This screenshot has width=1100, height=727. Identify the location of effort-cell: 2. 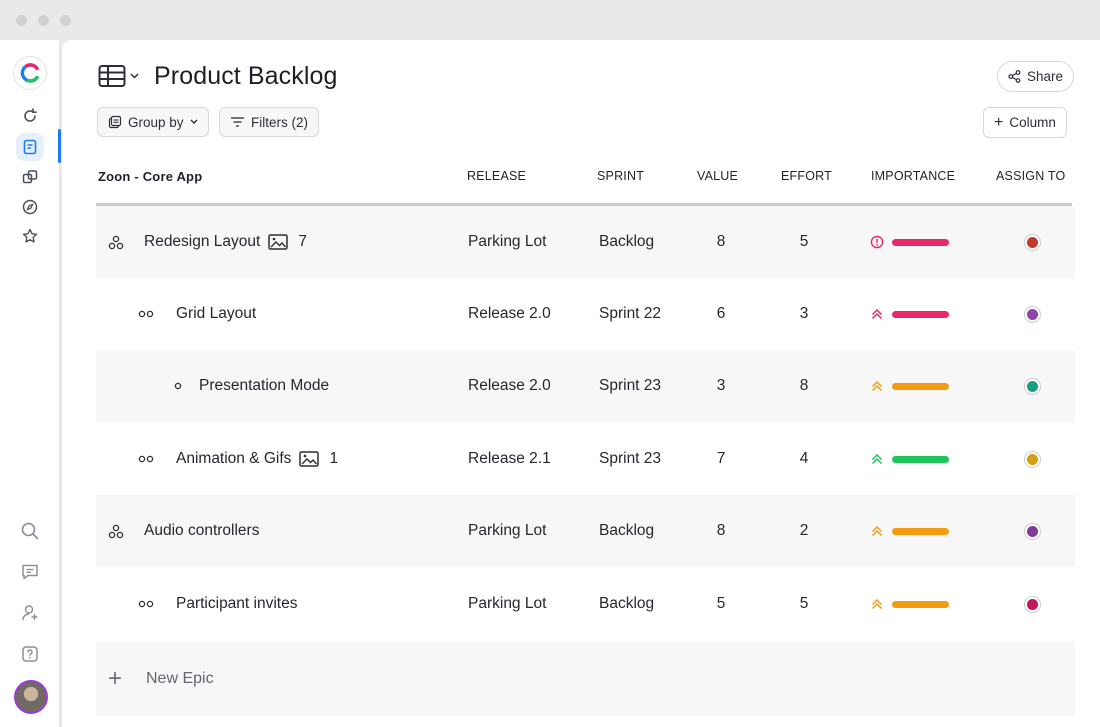
(804, 530).